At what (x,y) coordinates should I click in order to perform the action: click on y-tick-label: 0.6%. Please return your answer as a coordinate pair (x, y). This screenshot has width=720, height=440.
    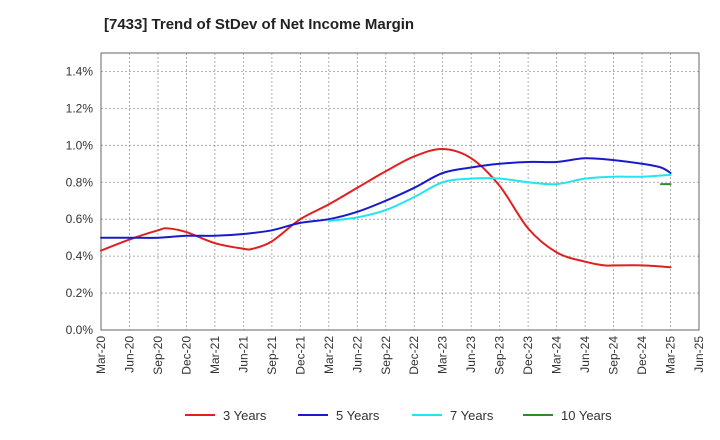
    Looking at the image, I should click on (80, 219).